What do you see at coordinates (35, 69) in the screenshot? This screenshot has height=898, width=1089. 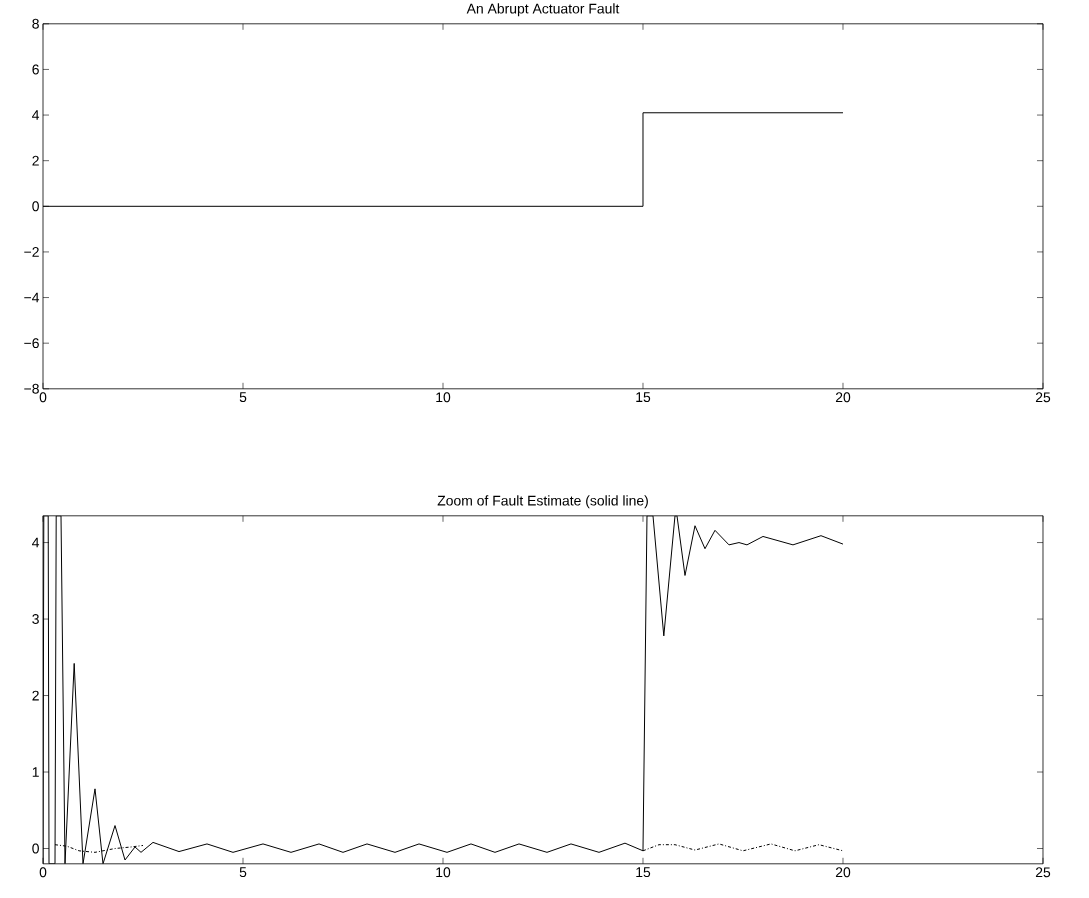 I see `y-tick-label: 6` at bounding box center [35, 69].